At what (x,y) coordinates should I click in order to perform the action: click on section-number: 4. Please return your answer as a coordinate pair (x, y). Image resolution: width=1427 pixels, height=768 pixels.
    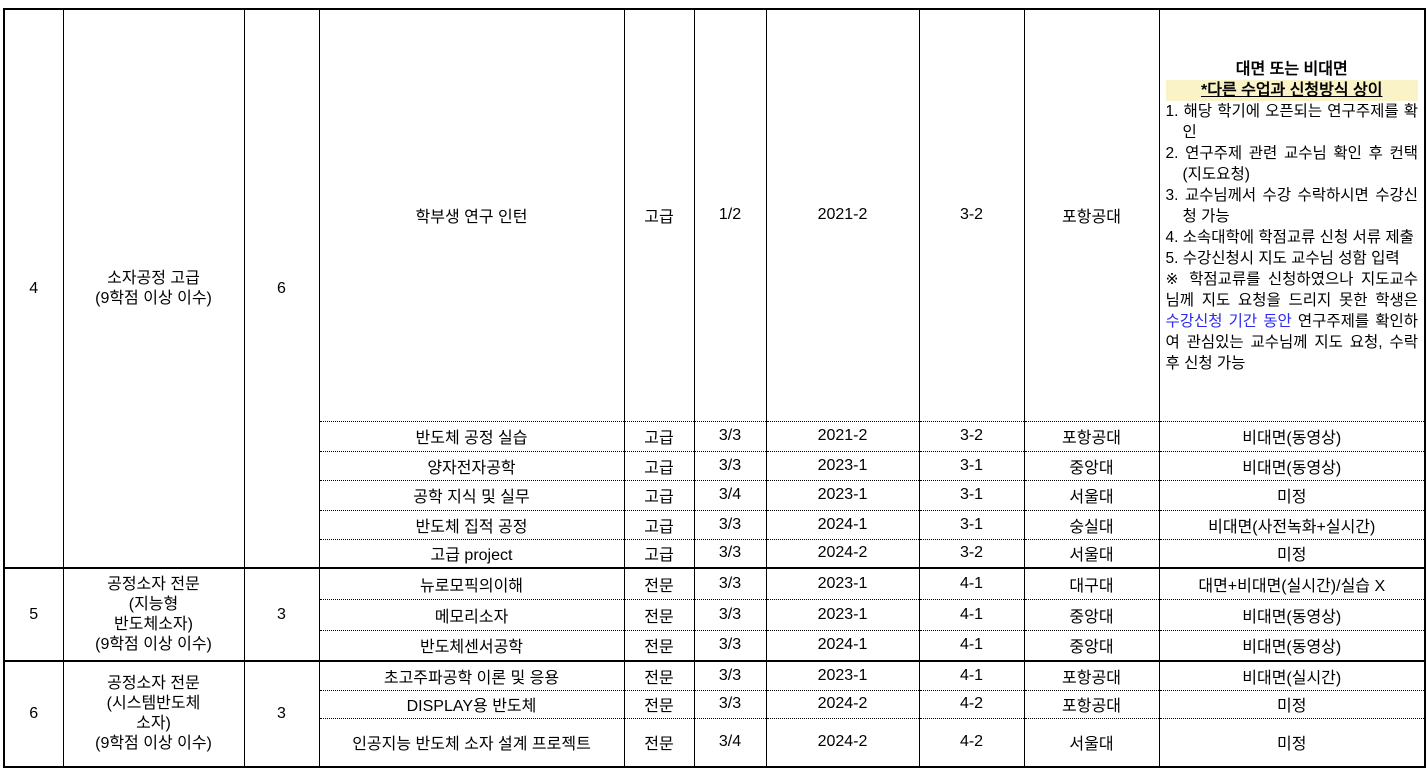
    Looking at the image, I should click on (33, 289).